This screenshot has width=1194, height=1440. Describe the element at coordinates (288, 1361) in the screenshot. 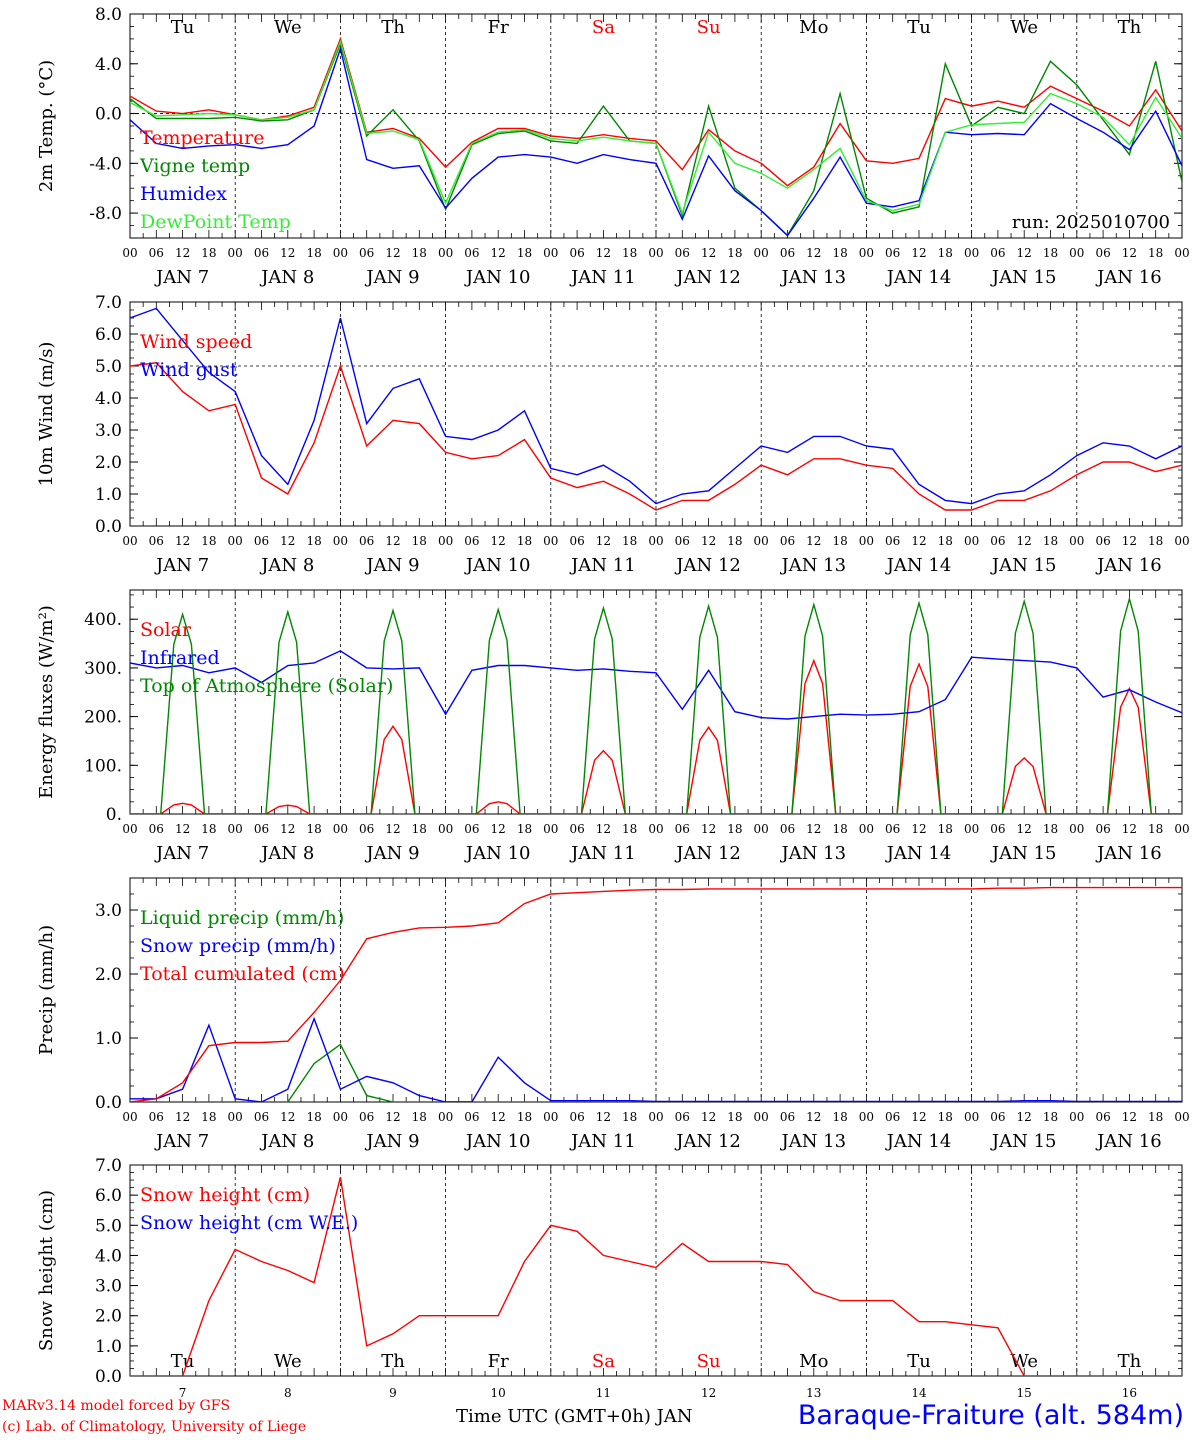

I see `day-name: We` at that location.